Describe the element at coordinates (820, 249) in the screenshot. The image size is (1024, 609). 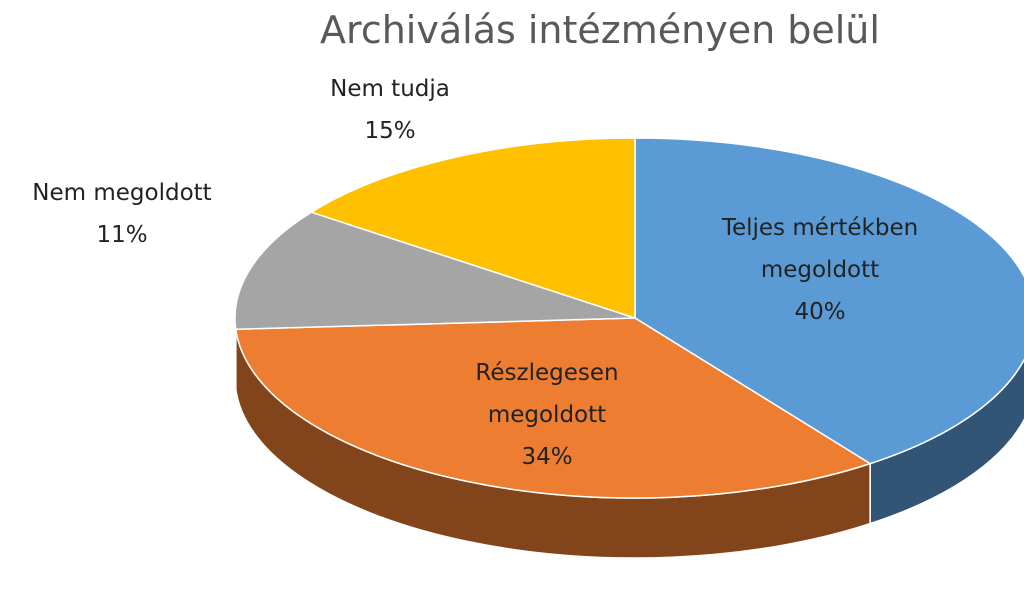
I see `slice-label: Teljes mértékben megoldott` at that location.